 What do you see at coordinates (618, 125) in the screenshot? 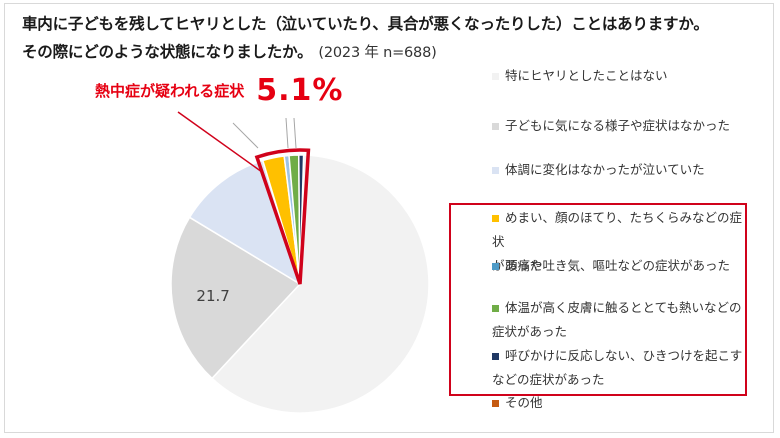
I see `legend-label: 子どもに気になる様子や症状はなかった` at bounding box center [618, 125].